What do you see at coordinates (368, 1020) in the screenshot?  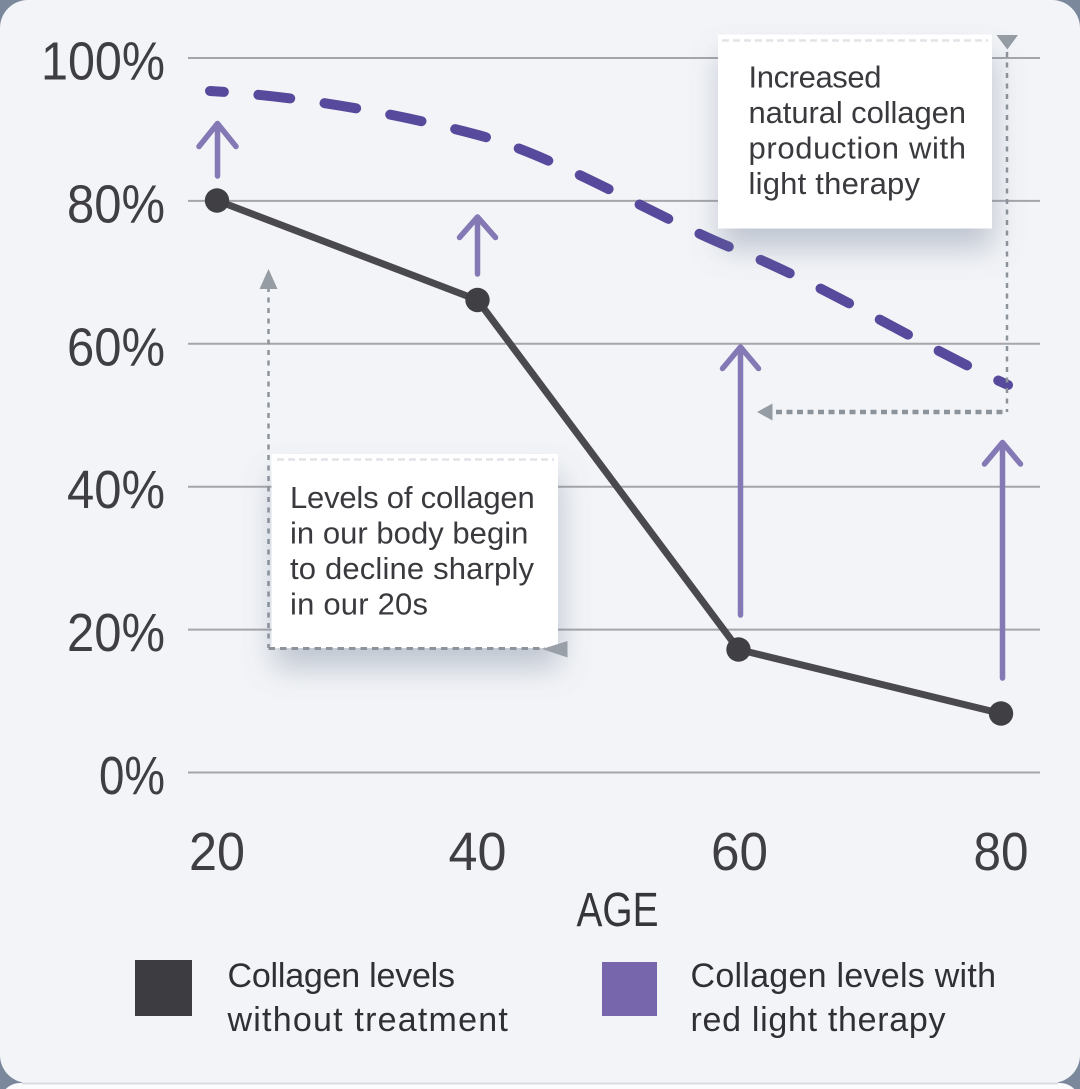 I see `svg-text: without treatment` at bounding box center [368, 1020].